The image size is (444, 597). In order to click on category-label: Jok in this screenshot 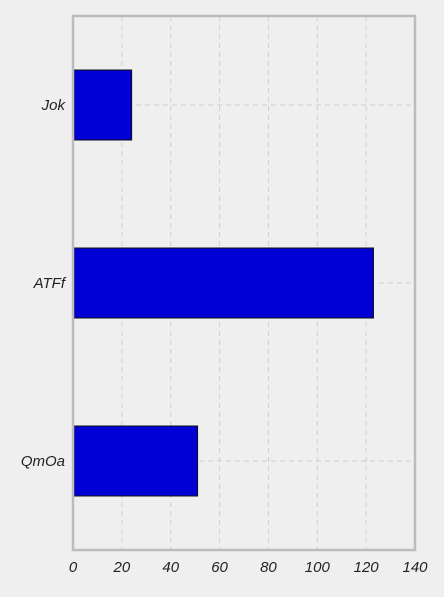, I will do `click(54, 105)`.